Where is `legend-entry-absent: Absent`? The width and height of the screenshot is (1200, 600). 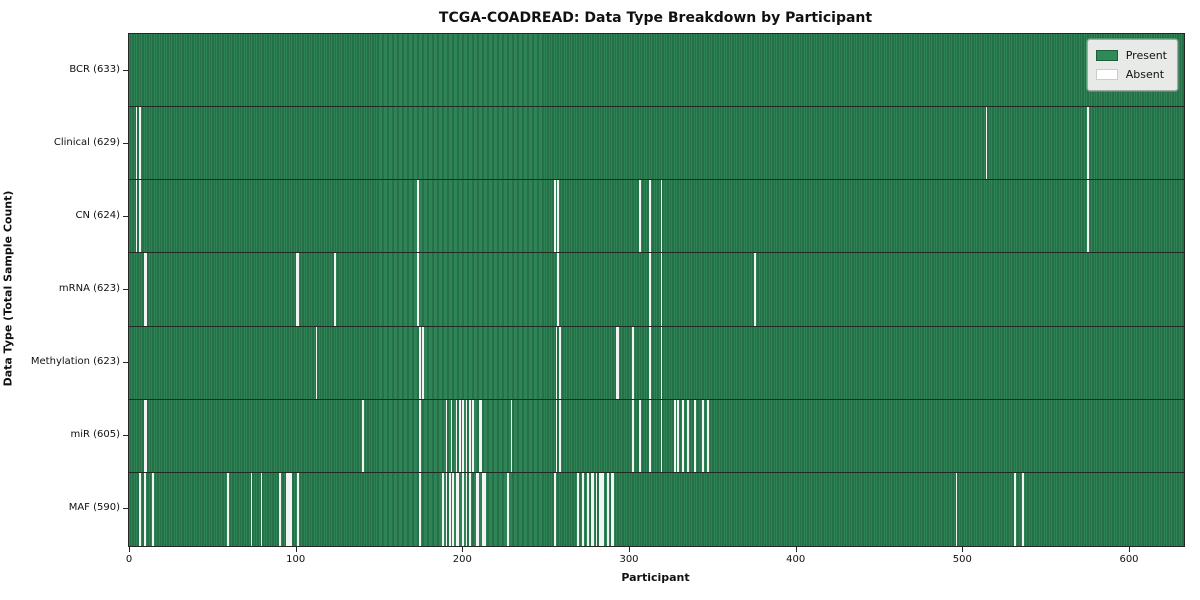
legend-entry-absent: Absent is located at coordinates (1131, 74).